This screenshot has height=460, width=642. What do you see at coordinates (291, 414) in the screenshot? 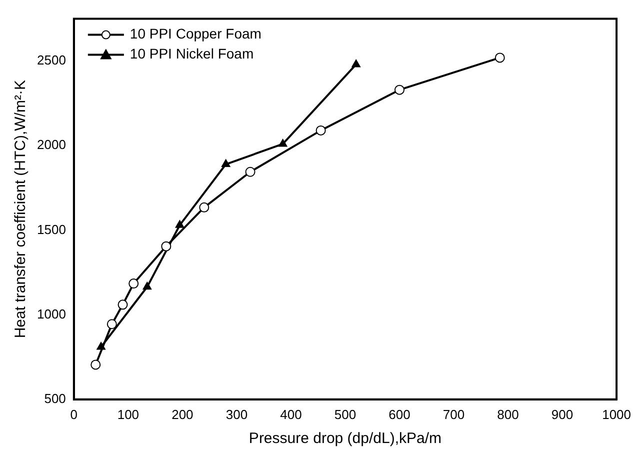
I see `x-tick-label: 400` at bounding box center [291, 414].